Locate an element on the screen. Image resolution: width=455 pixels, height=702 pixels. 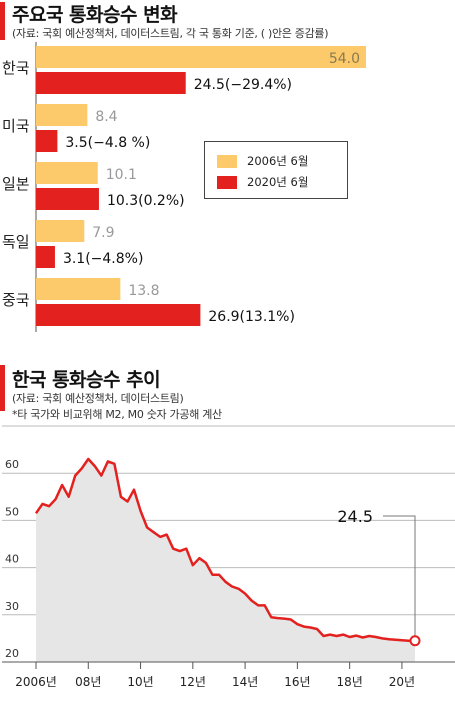
bar-value-label: 8.4 is located at coordinates (106, 117).